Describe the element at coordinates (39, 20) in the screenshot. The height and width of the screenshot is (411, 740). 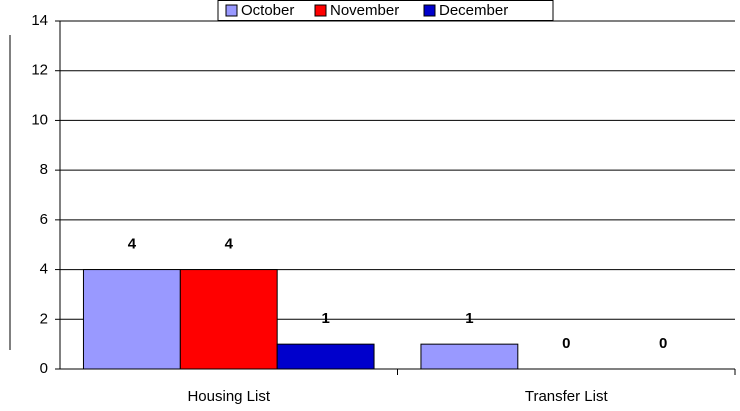
I see `y-tick-label: 14` at that location.